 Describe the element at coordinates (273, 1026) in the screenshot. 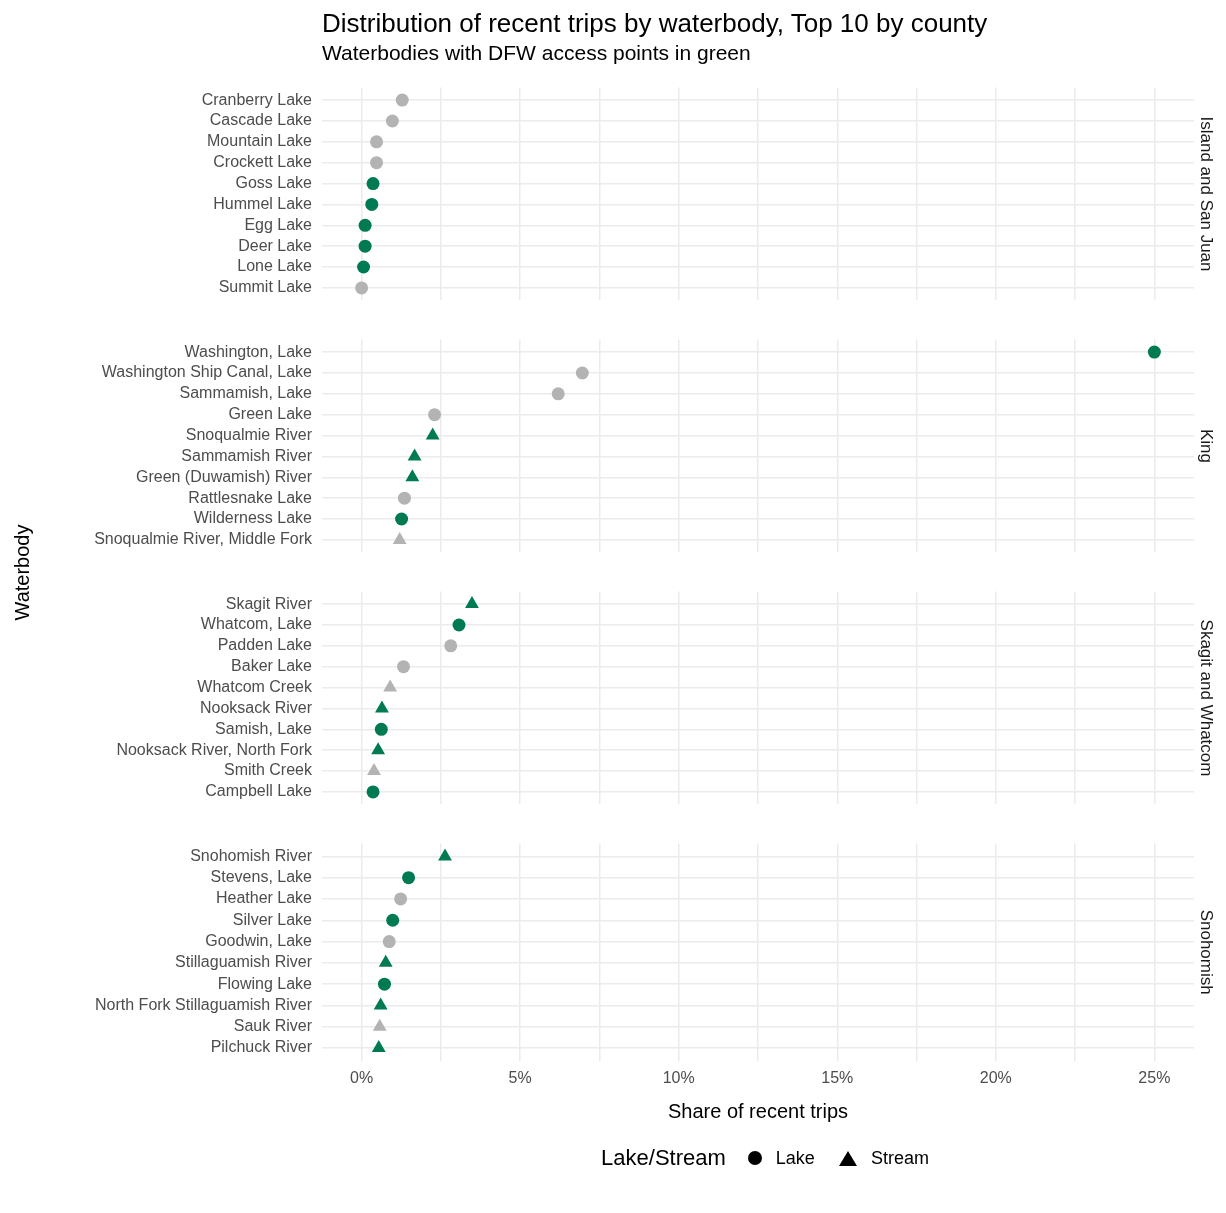

I see `y-tick-label: Sauk River` at that location.